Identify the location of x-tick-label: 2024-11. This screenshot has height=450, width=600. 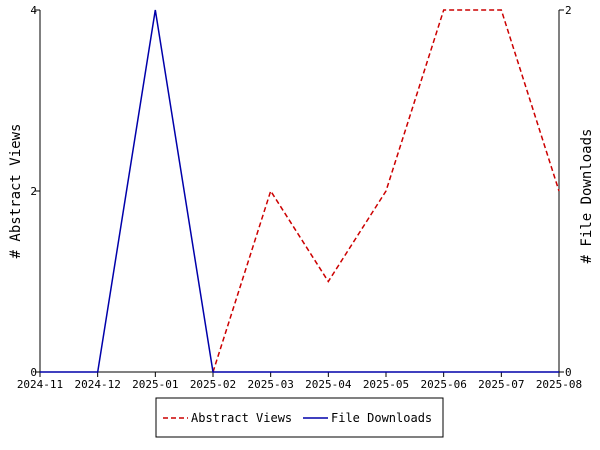
(40, 384).